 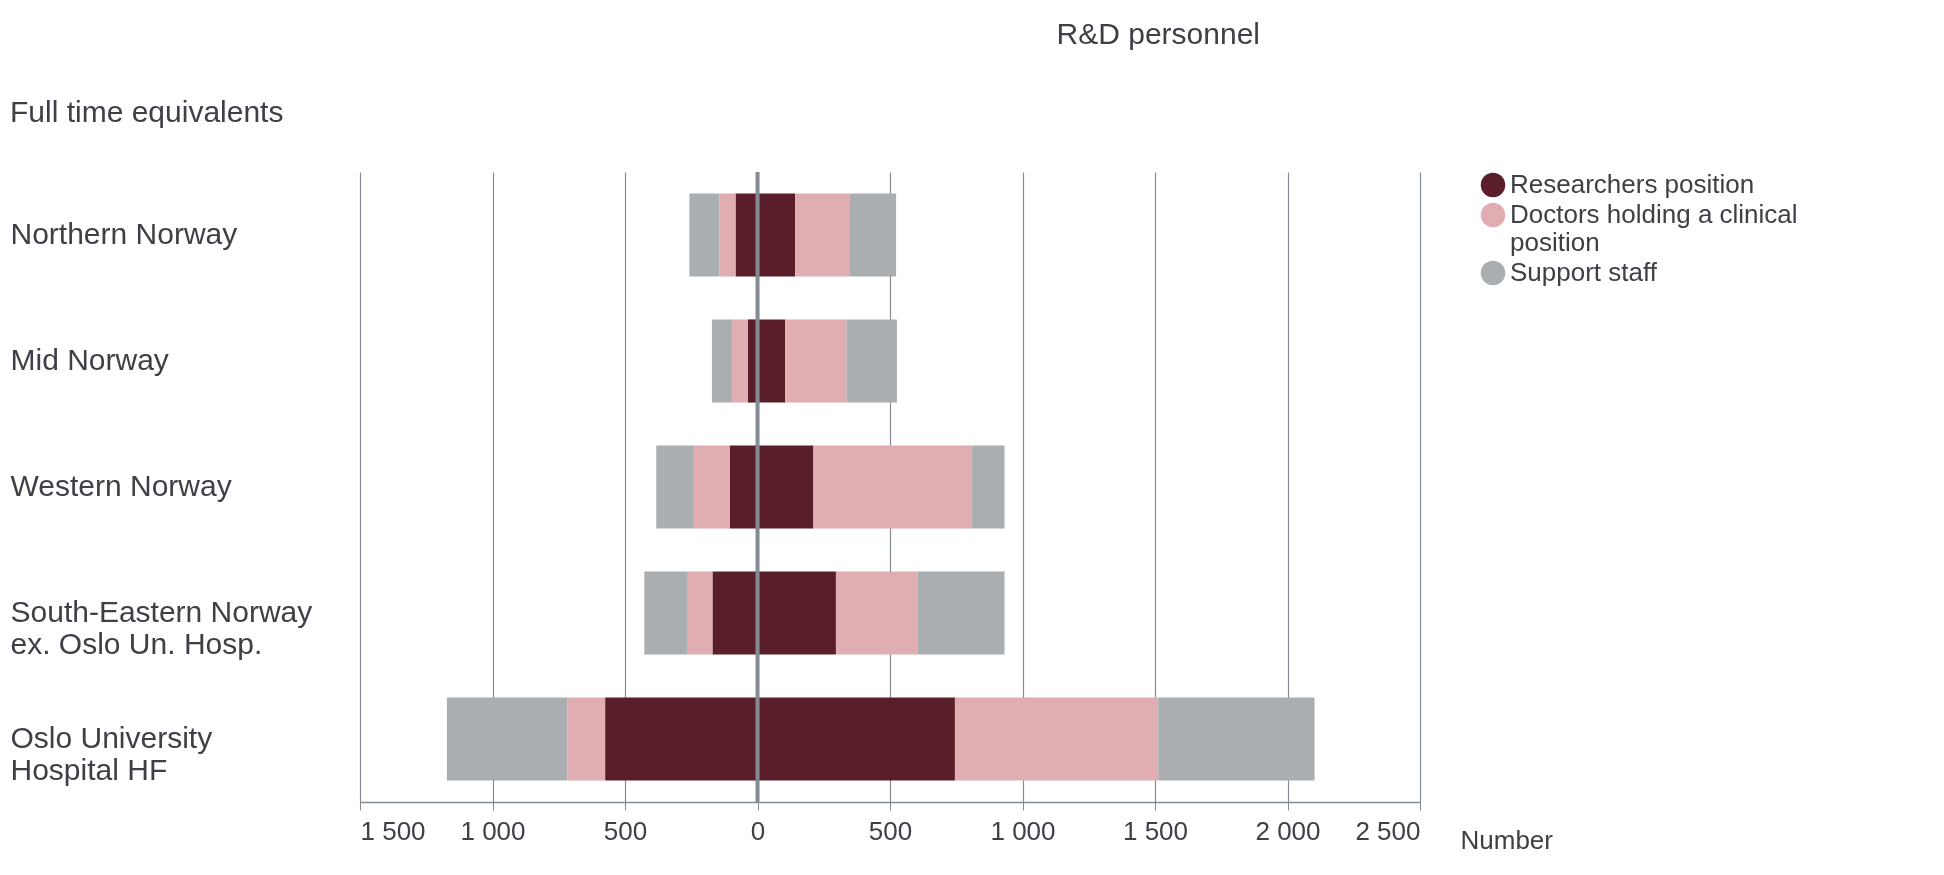 What do you see at coordinates (1632, 184) in the screenshot?
I see `legend-label: Researchers position` at bounding box center [1632, 184].